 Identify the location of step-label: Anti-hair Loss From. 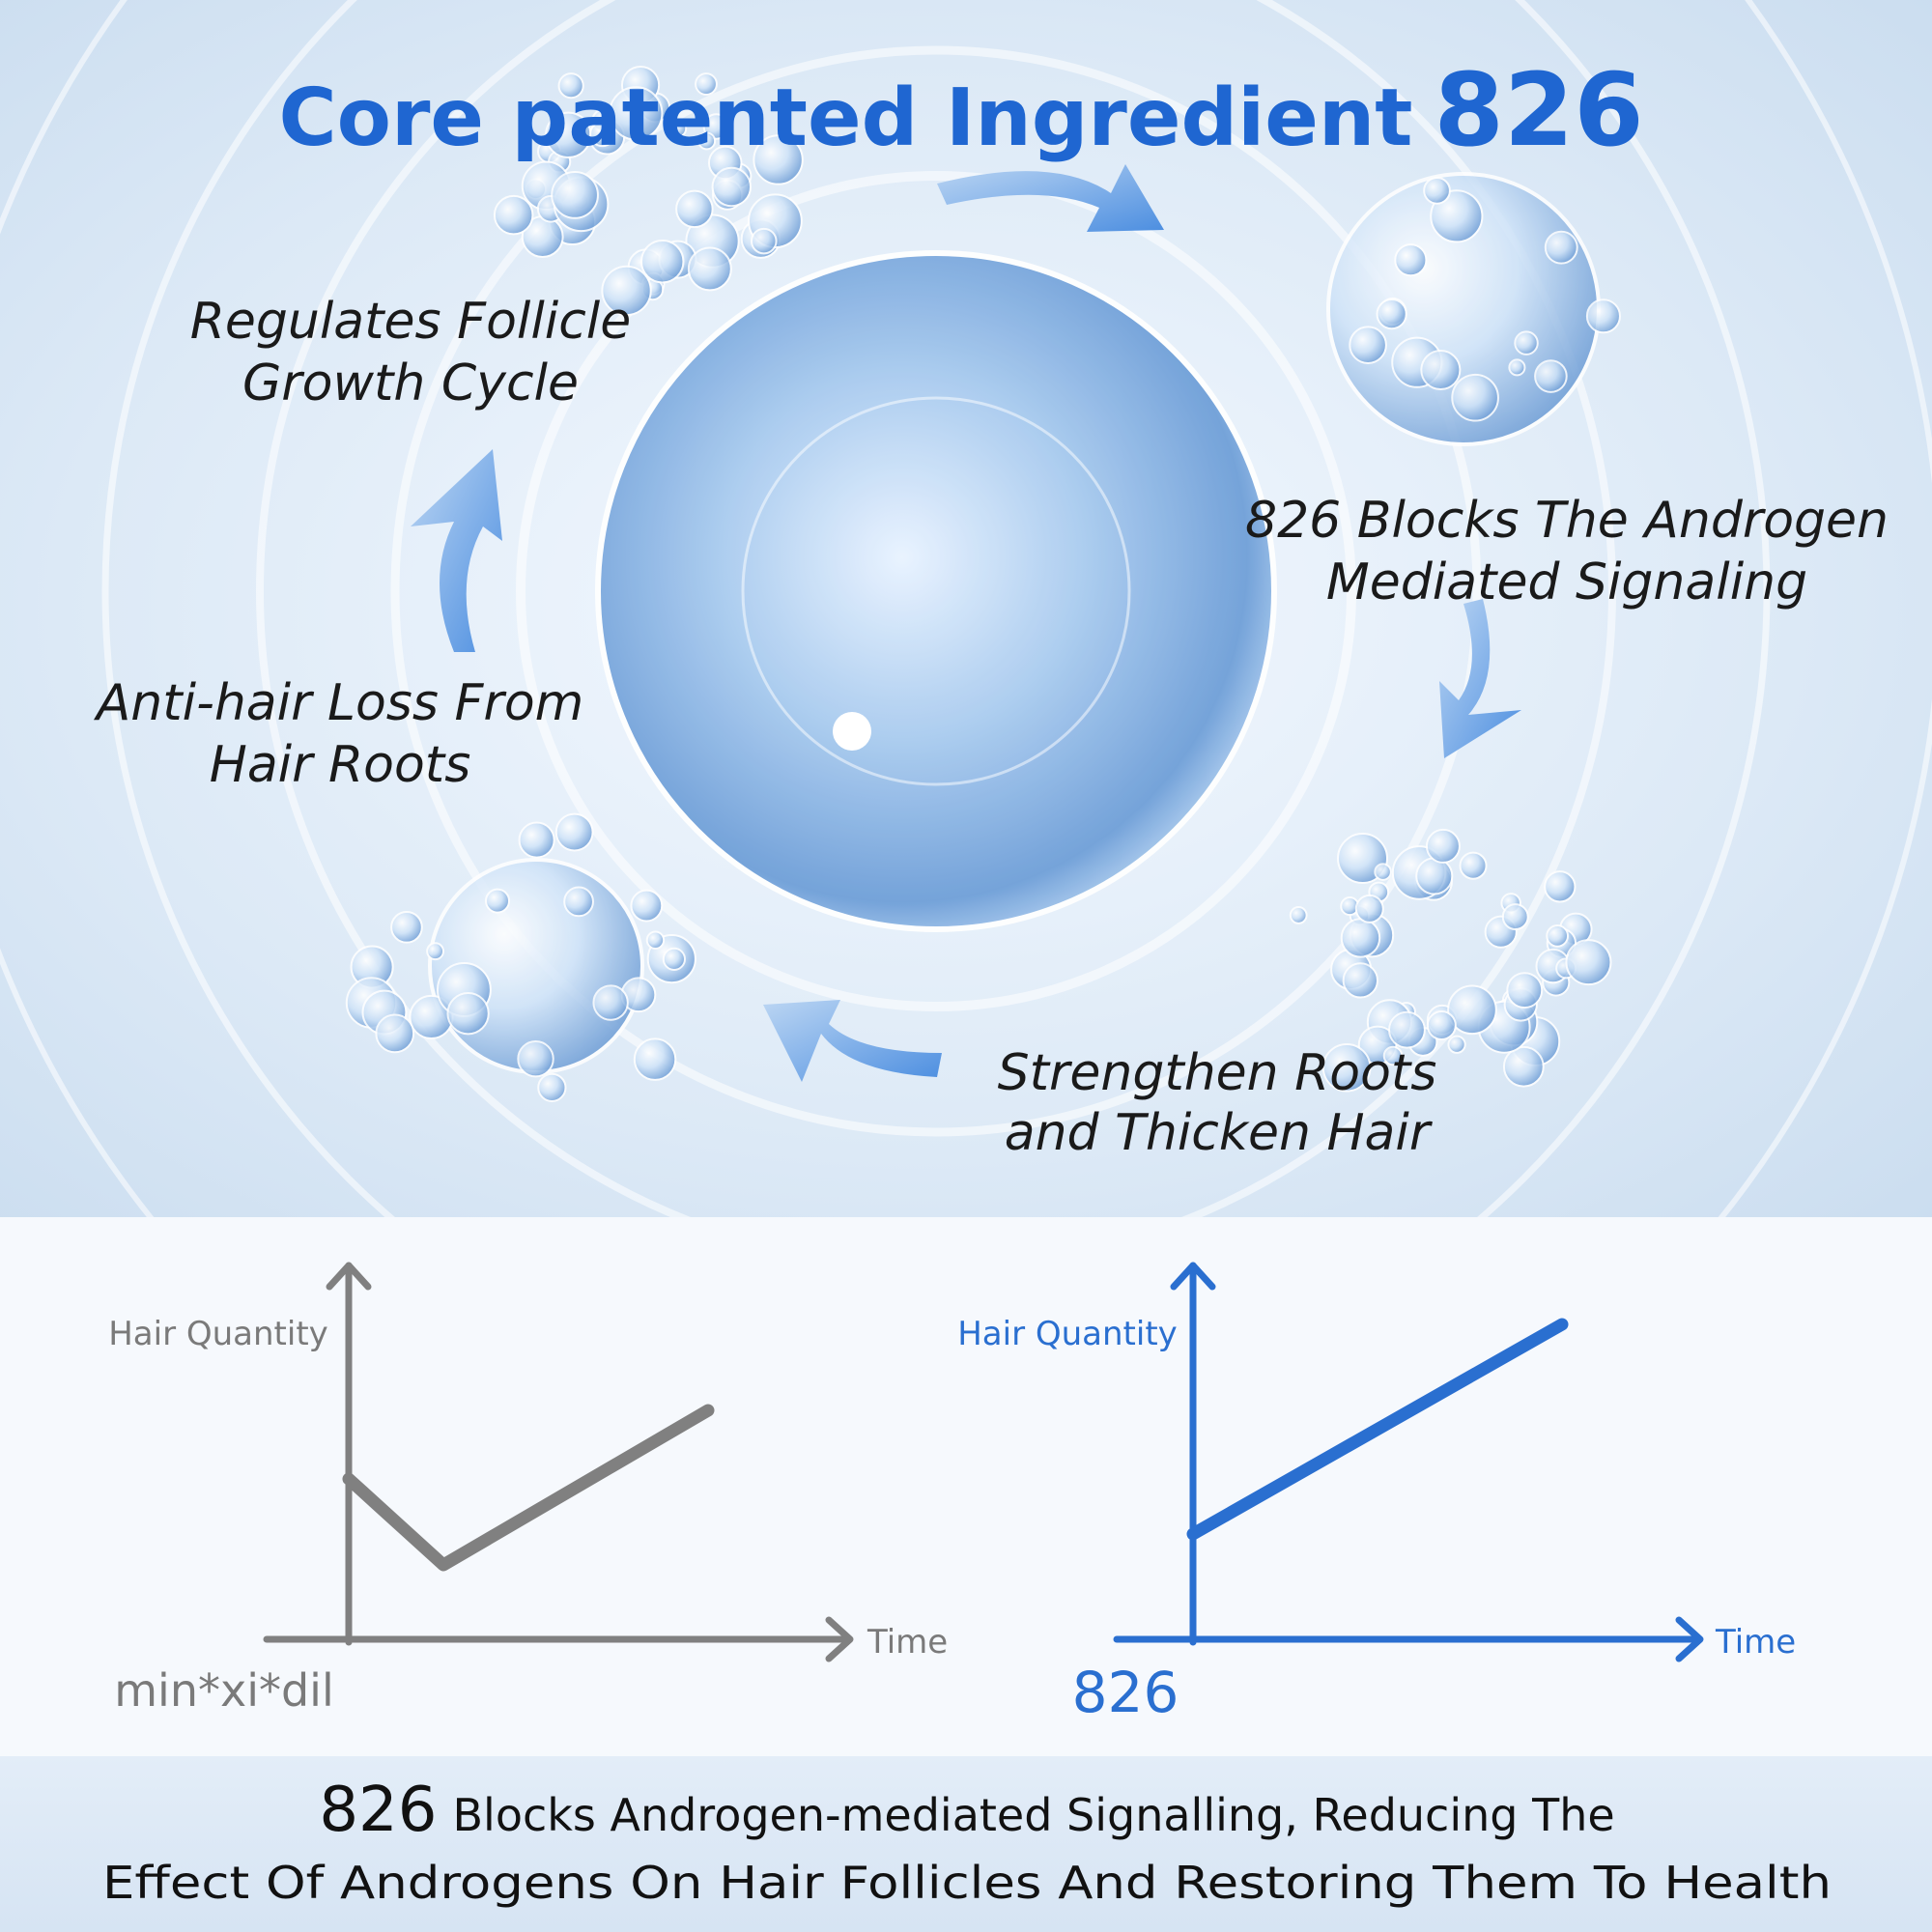
(339, 703).